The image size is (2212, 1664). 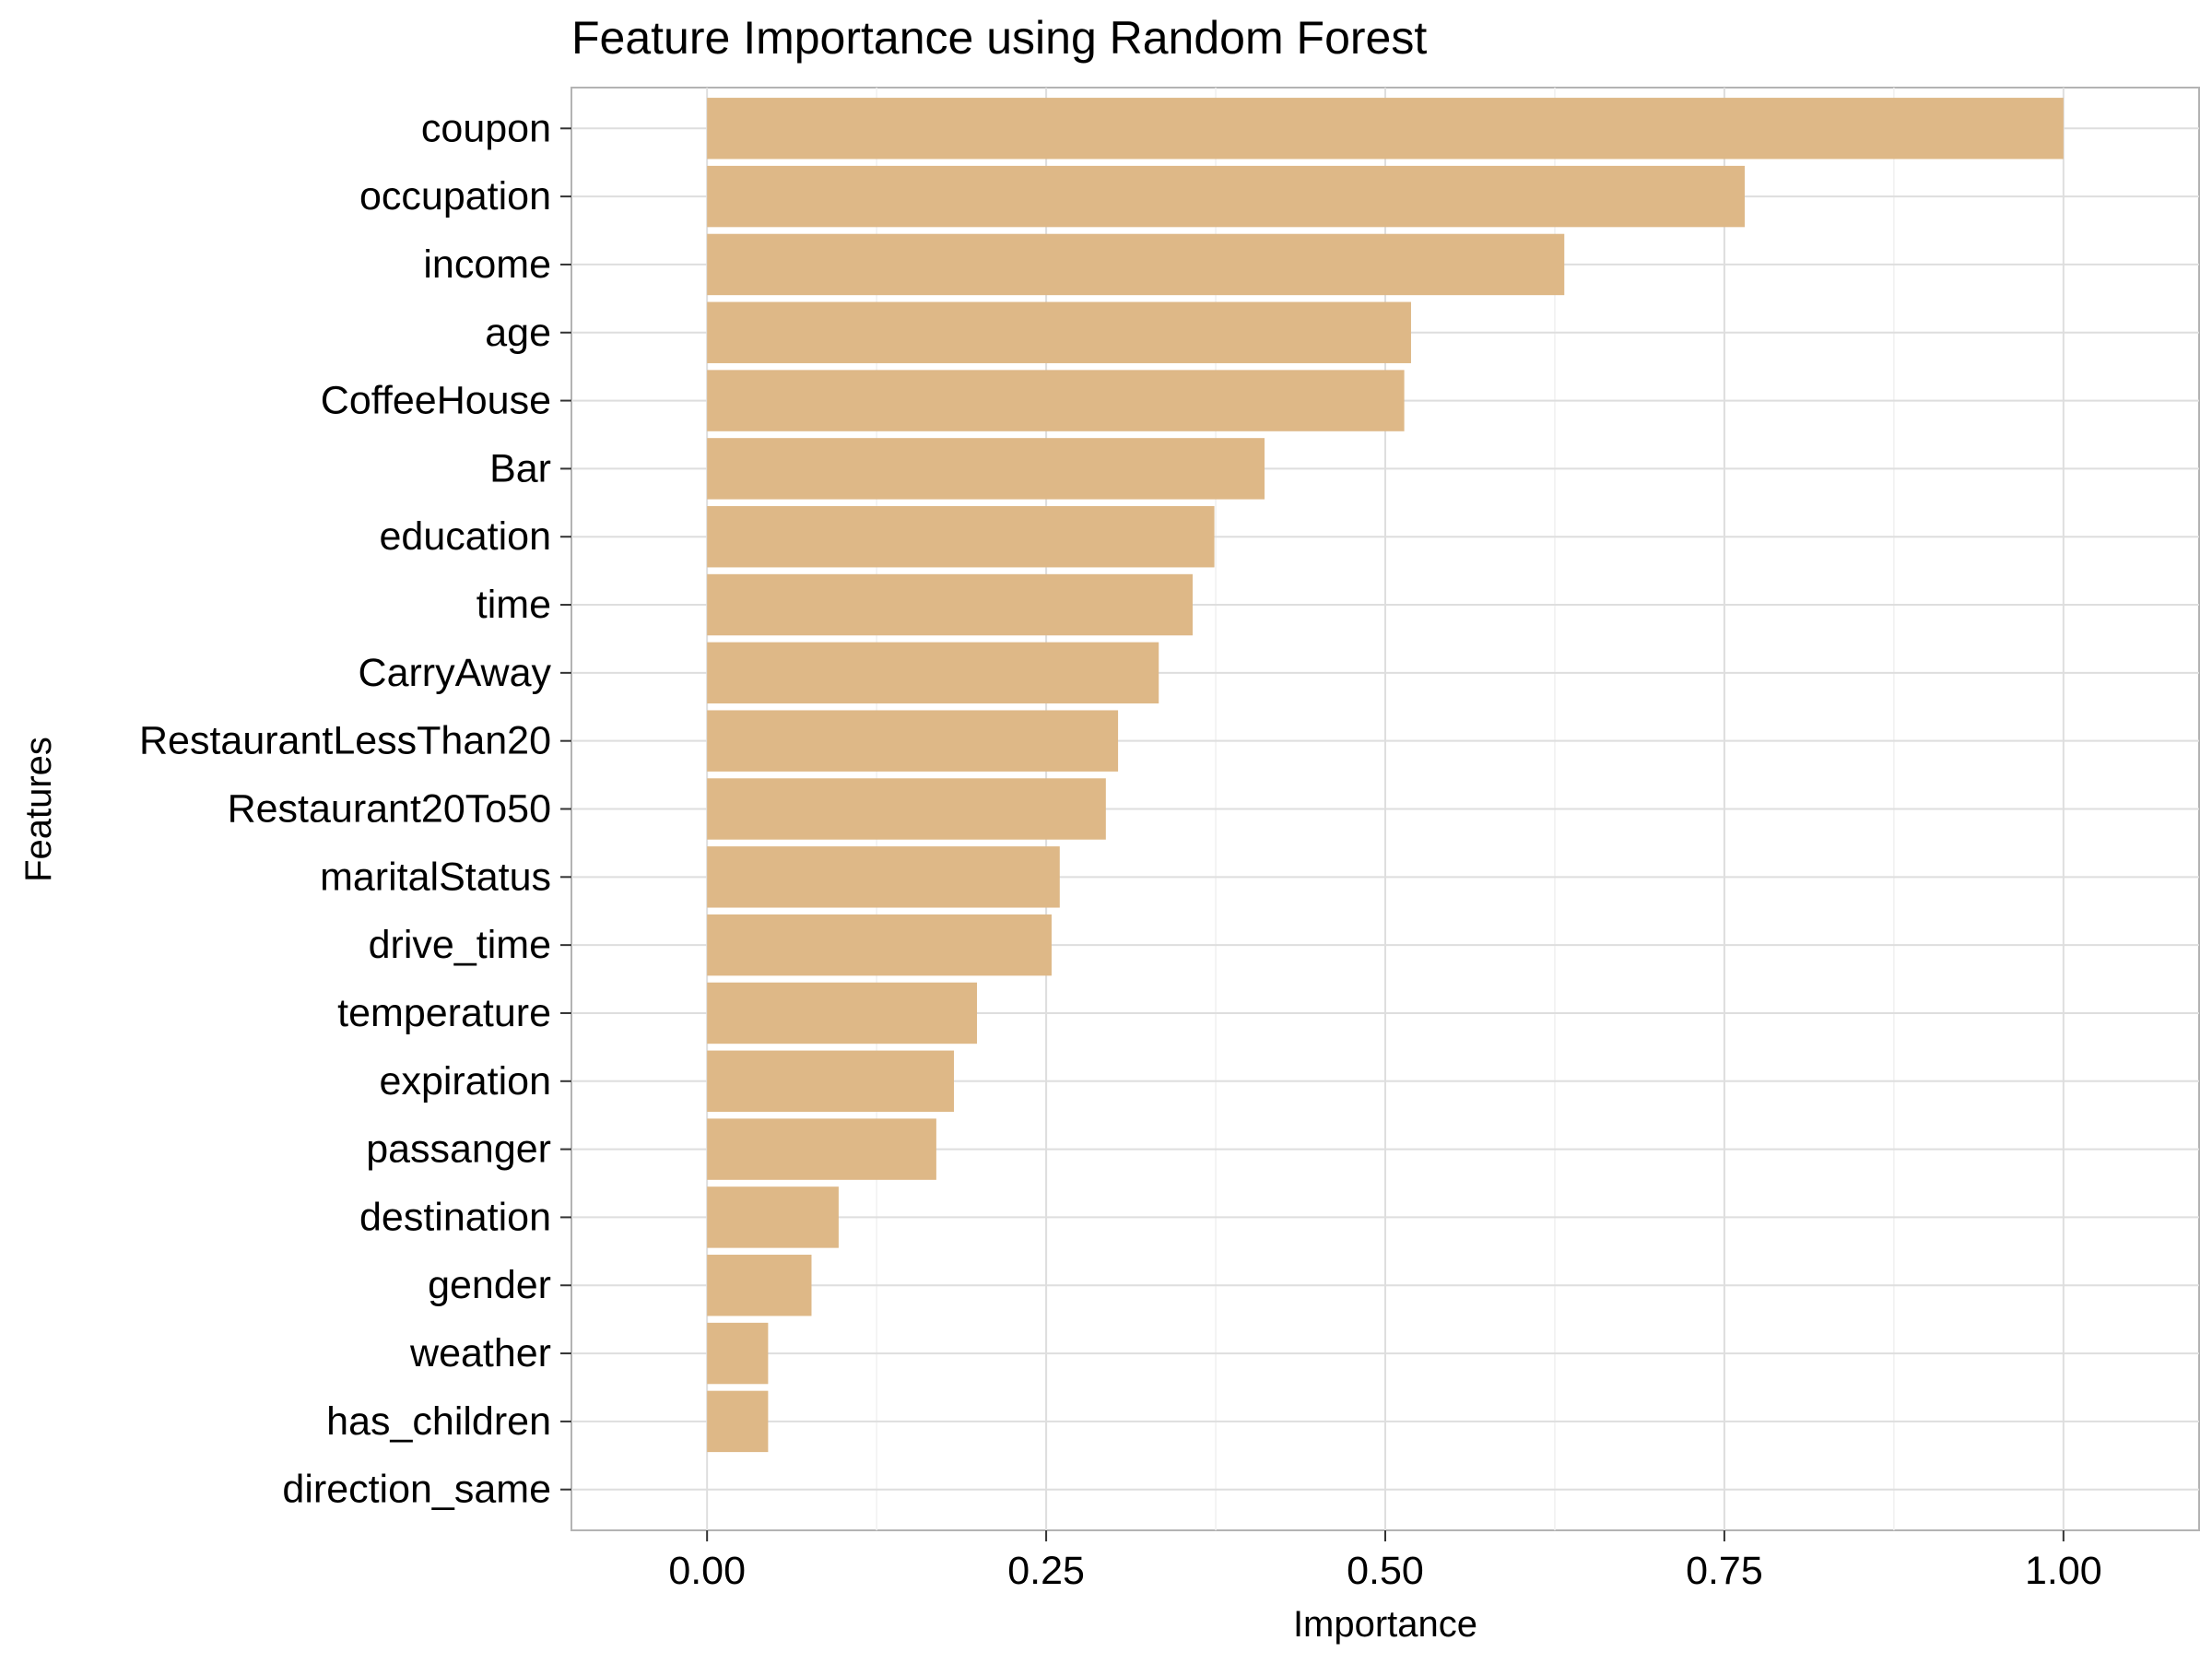 I want to click on bar-has_children, so click(x=738, y=1421).